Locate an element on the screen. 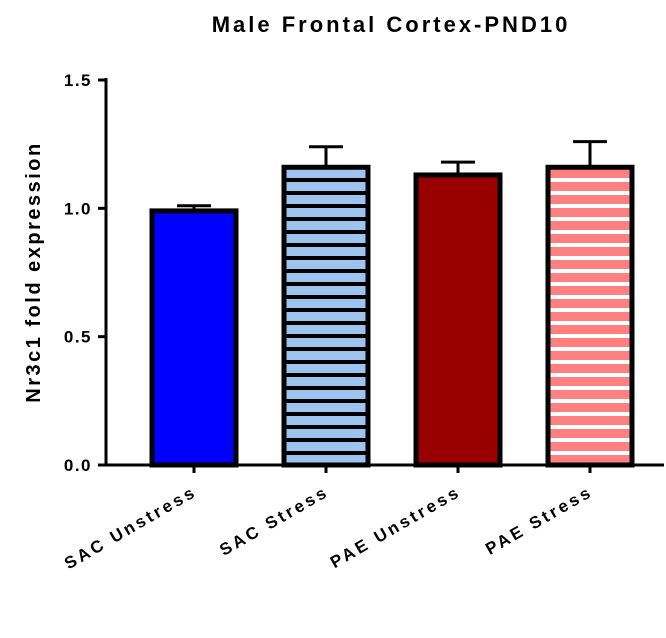 The width and height of the screenshot is (666, 638). bar-sac-stress is located at coordinates (326, 316).